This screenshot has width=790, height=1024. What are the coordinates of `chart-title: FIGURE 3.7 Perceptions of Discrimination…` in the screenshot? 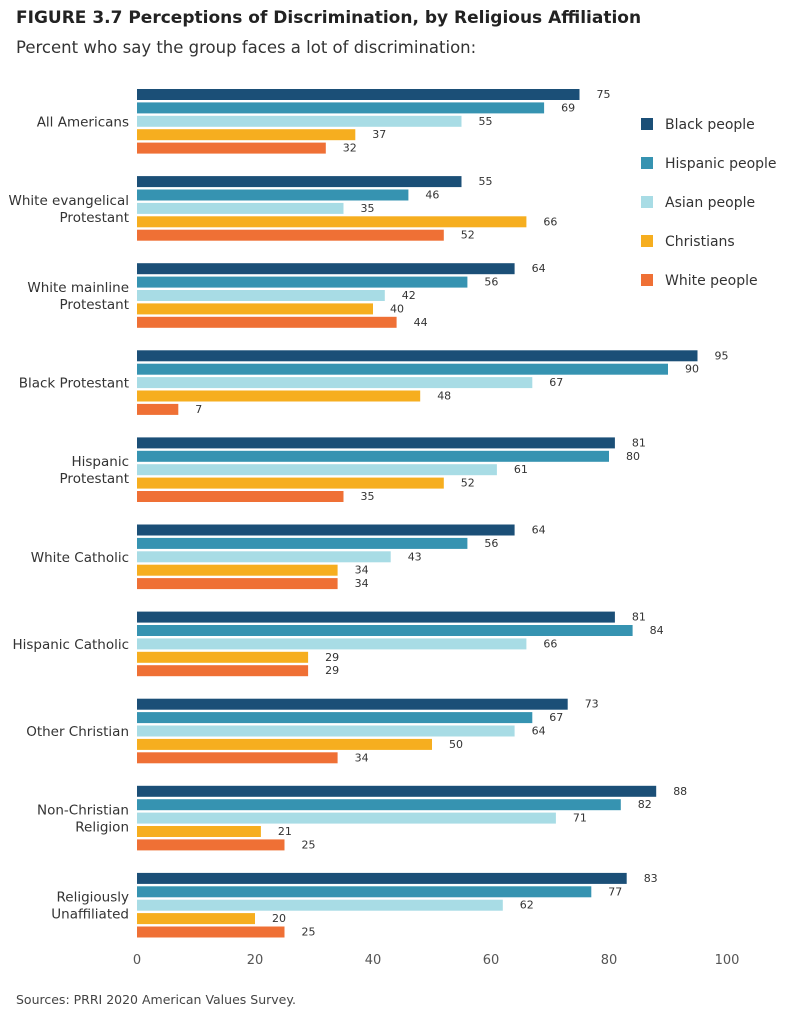 It's located at (329, 18).